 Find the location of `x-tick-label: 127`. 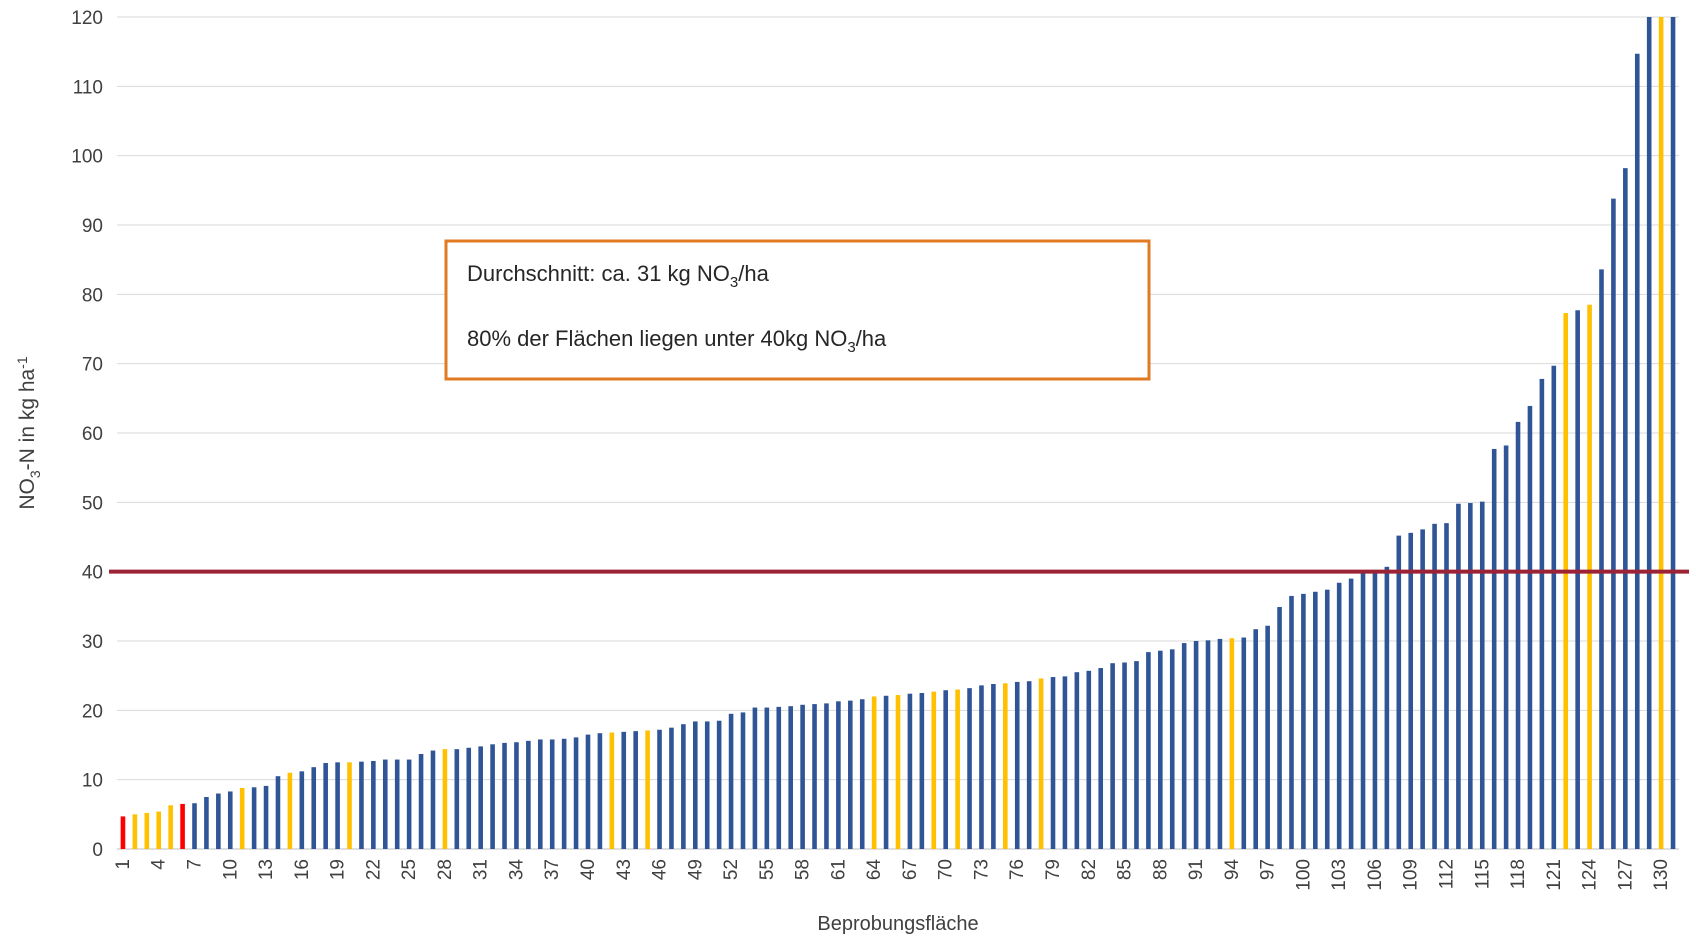

x-tick-label: 127 is located at coordinates (1625, 875).